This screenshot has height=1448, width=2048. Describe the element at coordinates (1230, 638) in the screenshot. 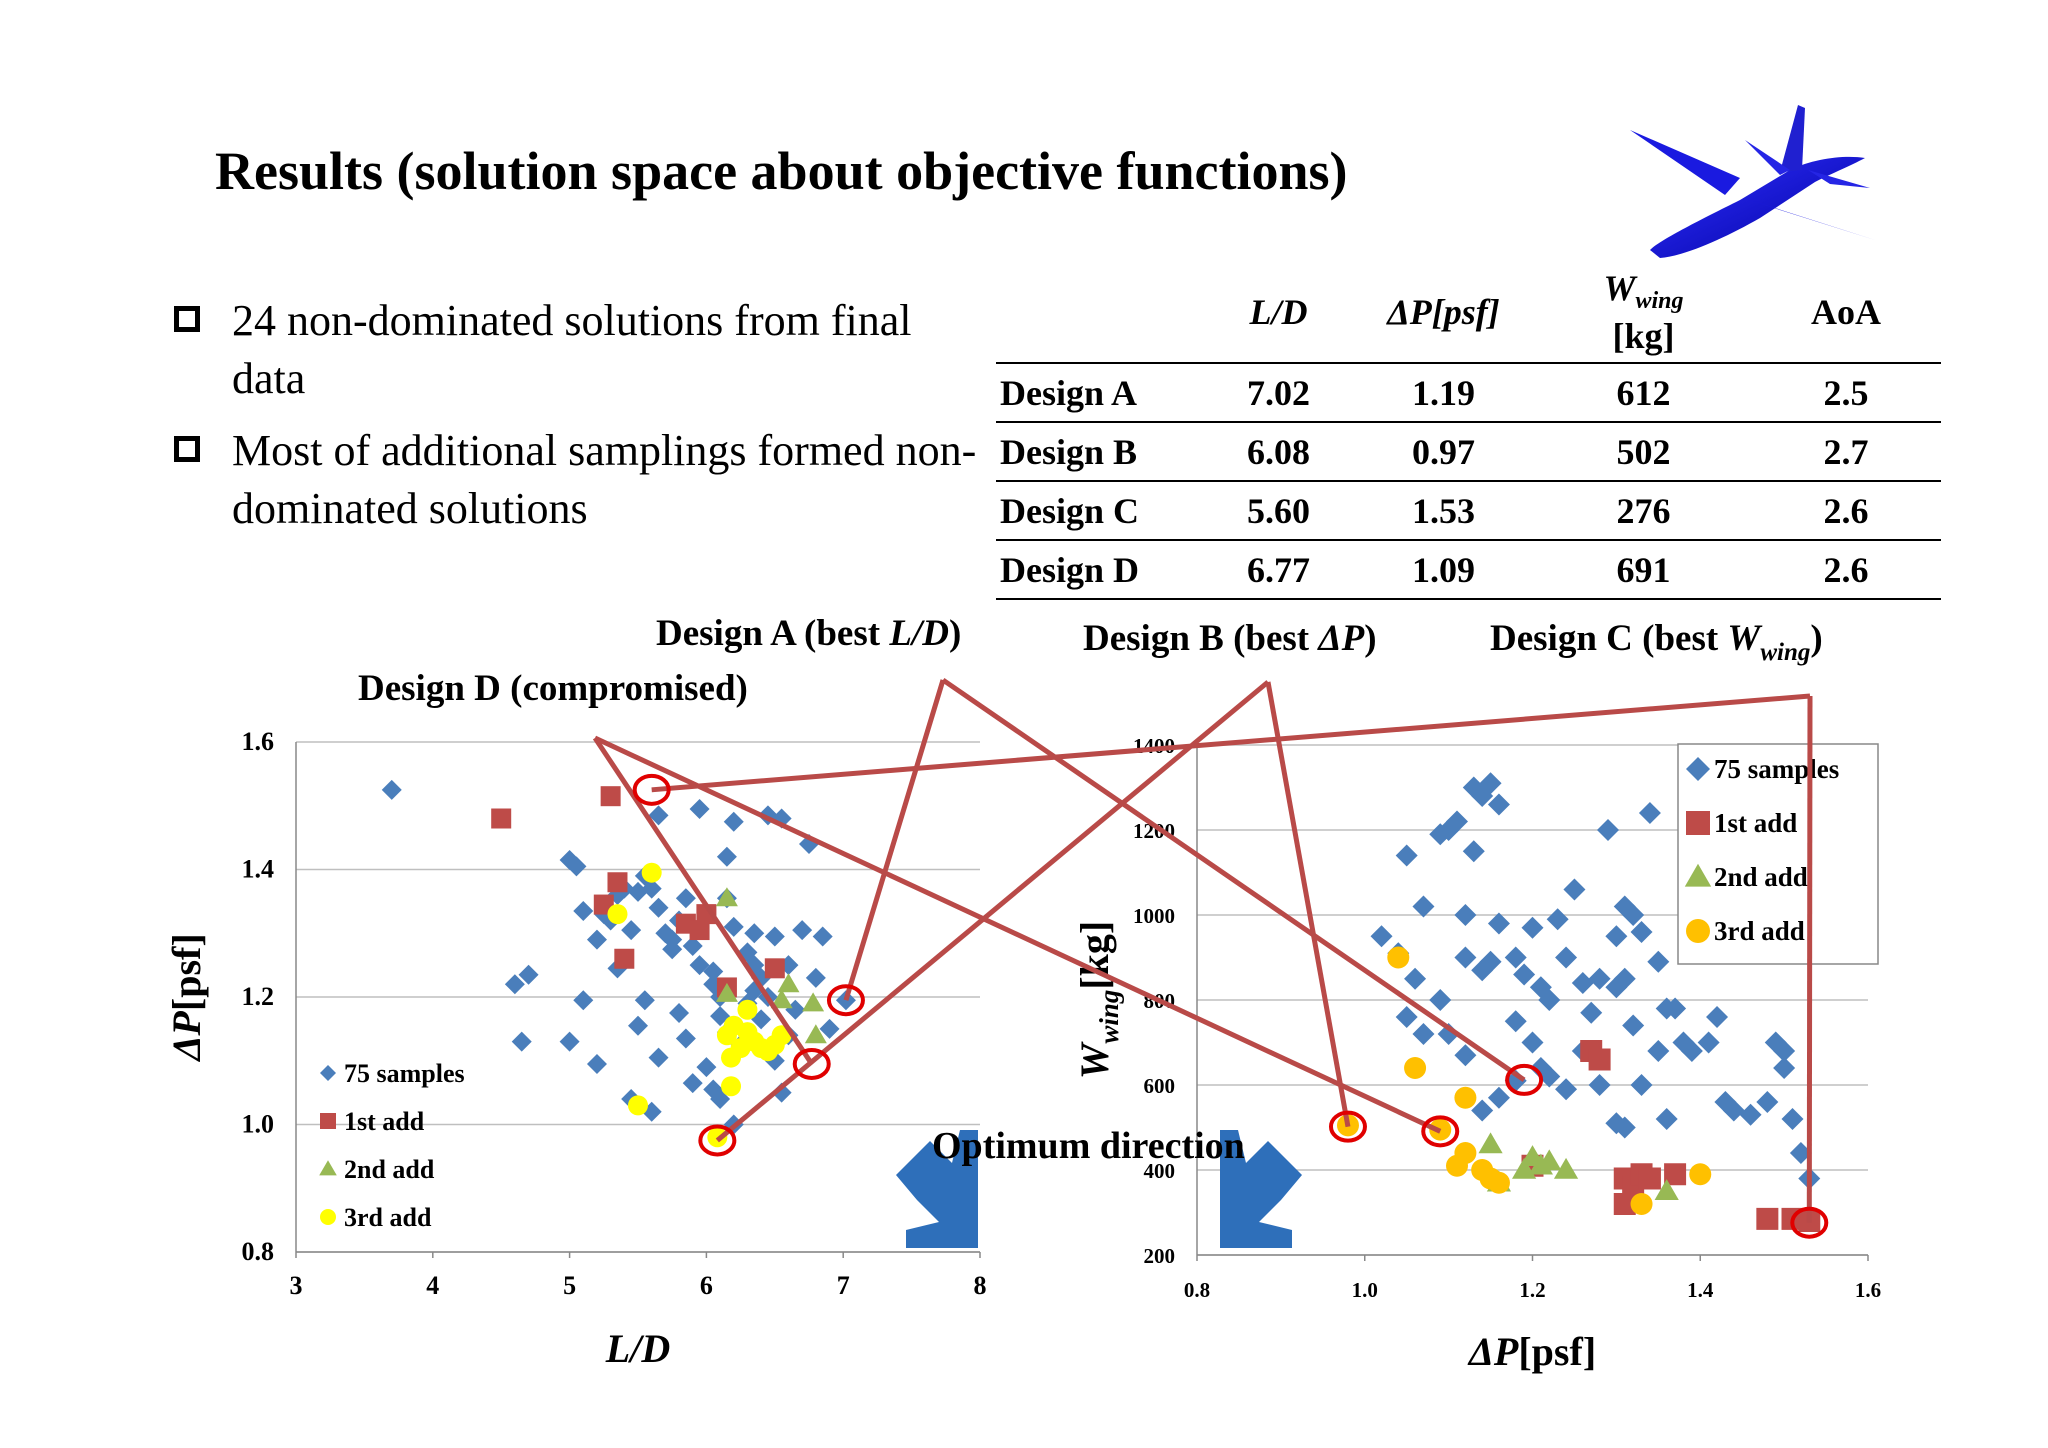

I see `design-b-label: Design B (best ΔP)` at that location.